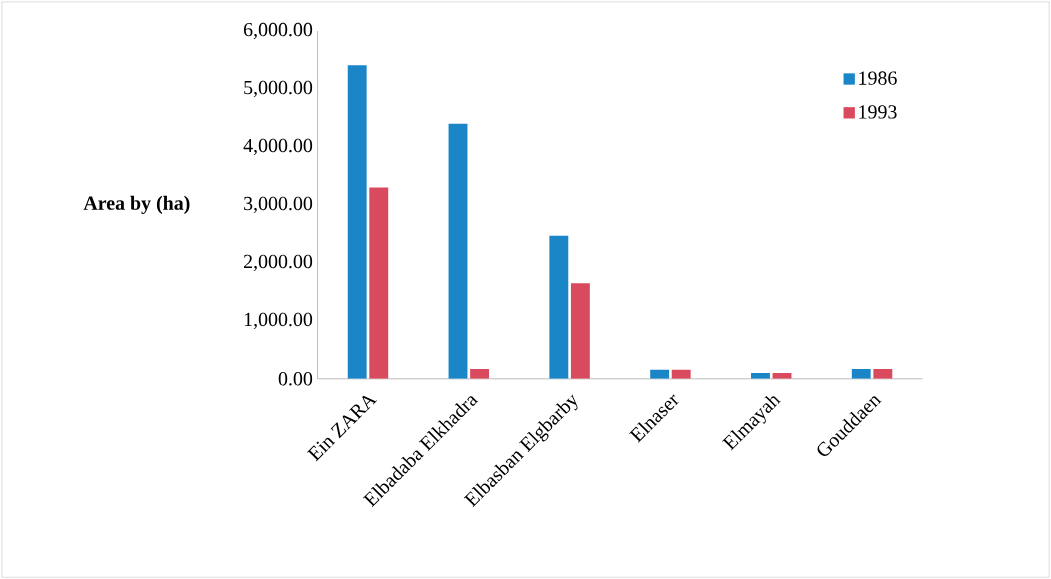 Image resolution: width=1051 pixels, height=579 pixels. I want to click on y-tick-label: 2,000.00, so click(278, 262).